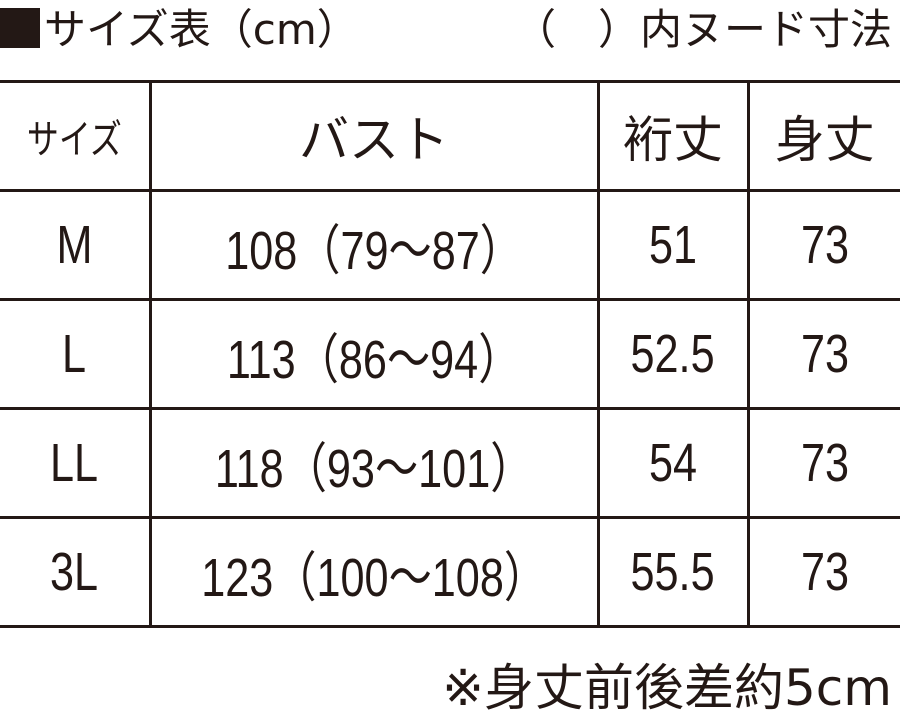 This screenshot has width=900, height=727. I want to click on size-cell: M, so click(76, 245).